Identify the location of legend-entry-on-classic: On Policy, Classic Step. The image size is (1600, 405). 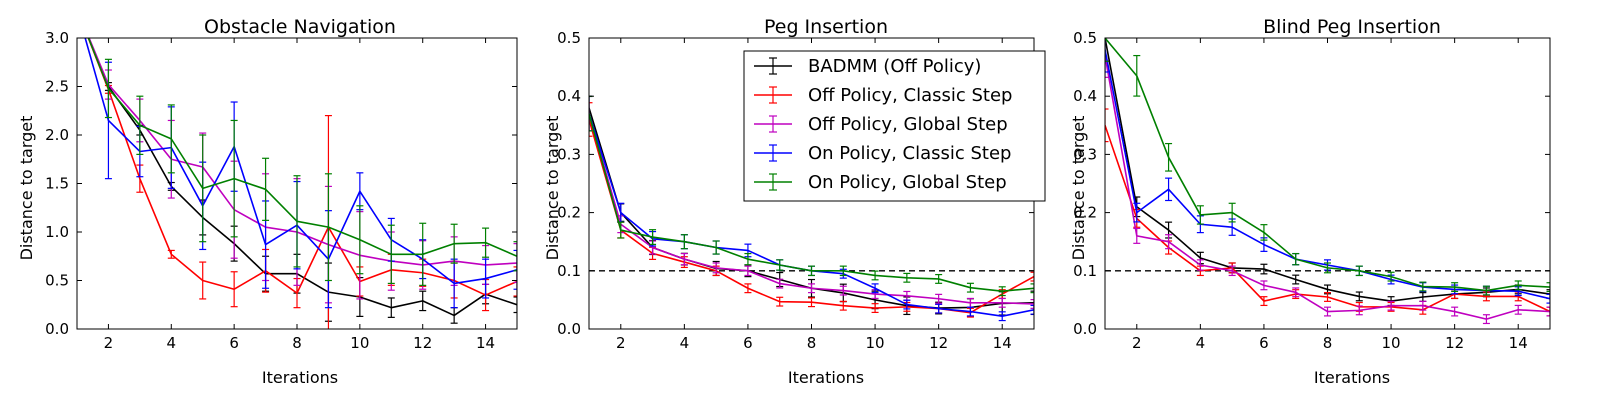
(882, 153).